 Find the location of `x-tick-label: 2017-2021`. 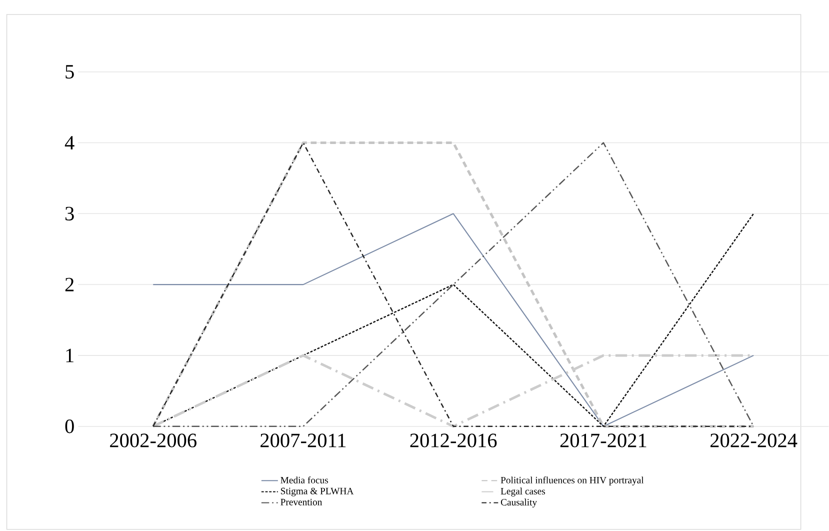

x-tick-label: 2017-2021 is located at coordinates (603, 440).